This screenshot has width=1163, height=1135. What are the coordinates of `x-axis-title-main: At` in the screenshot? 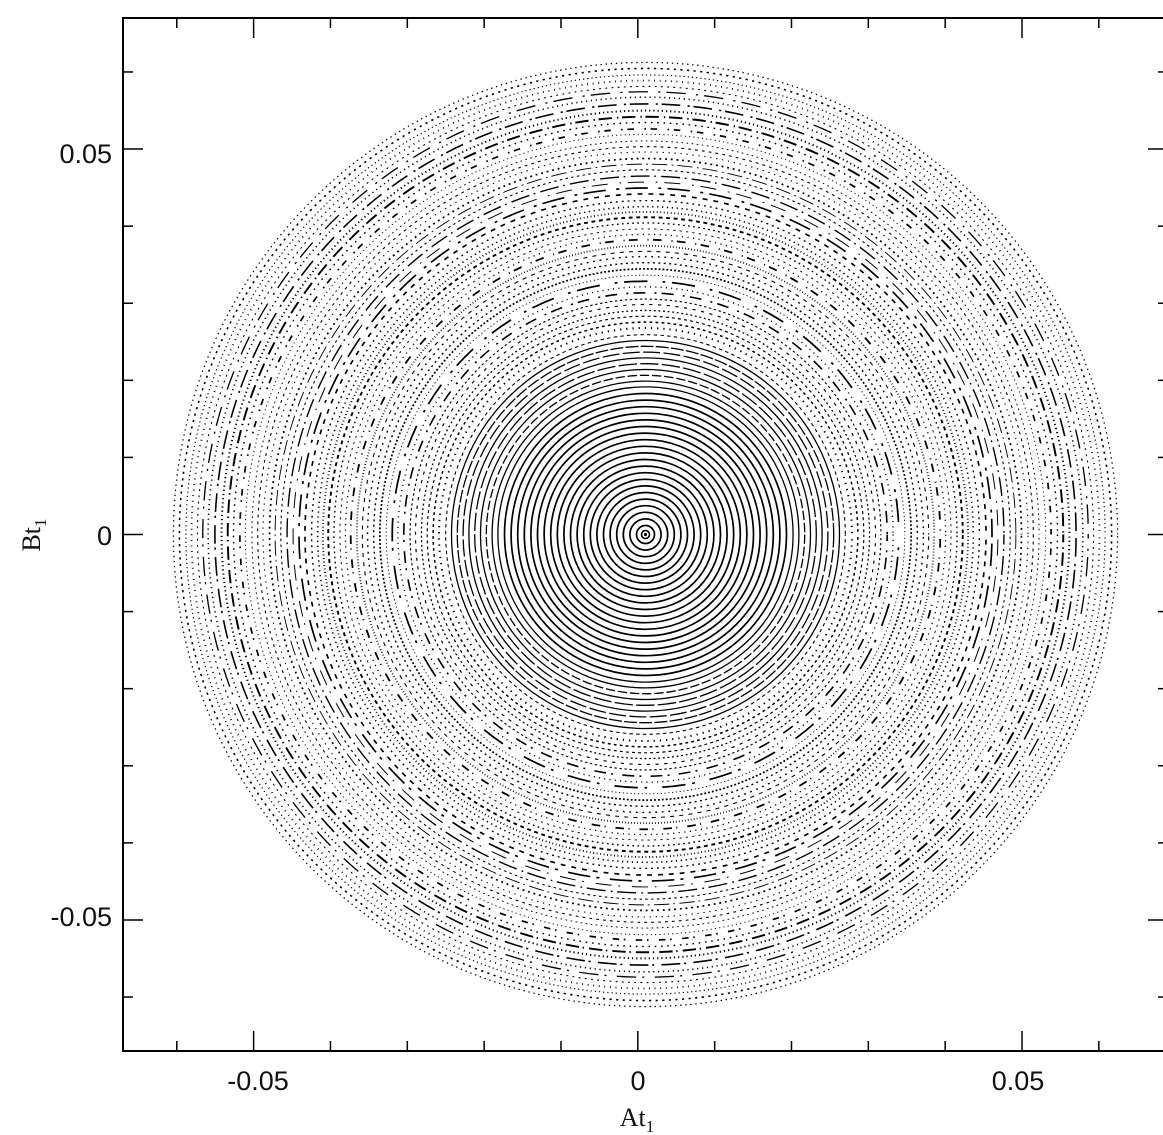 It's located at (633, 1117).